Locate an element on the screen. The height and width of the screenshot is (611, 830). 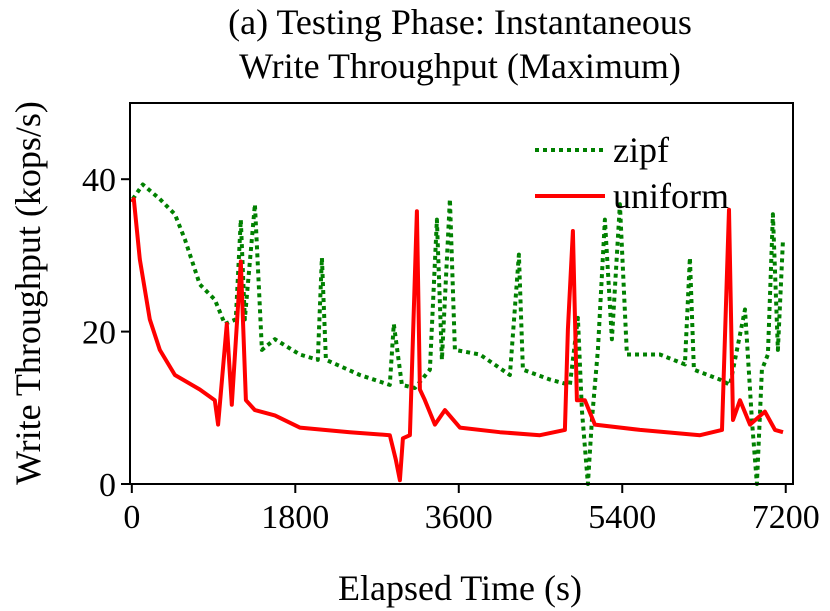
x-tick-label: 7200 is located at coordinates (786, 517).